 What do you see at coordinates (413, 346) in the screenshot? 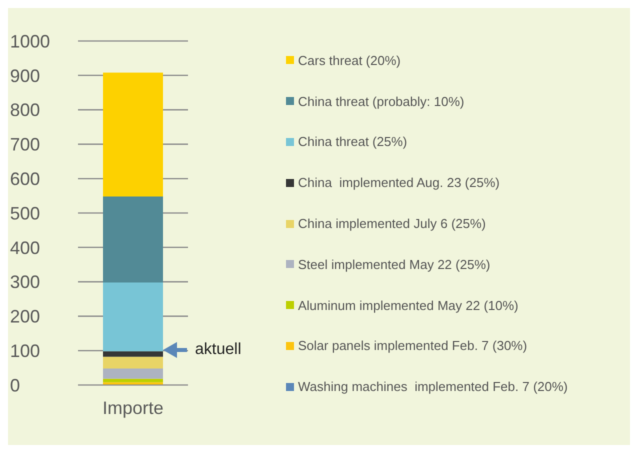
I see `legend-label: Solar panels implemented Feb. 7 (30%)` at bounding box center [413, 346].